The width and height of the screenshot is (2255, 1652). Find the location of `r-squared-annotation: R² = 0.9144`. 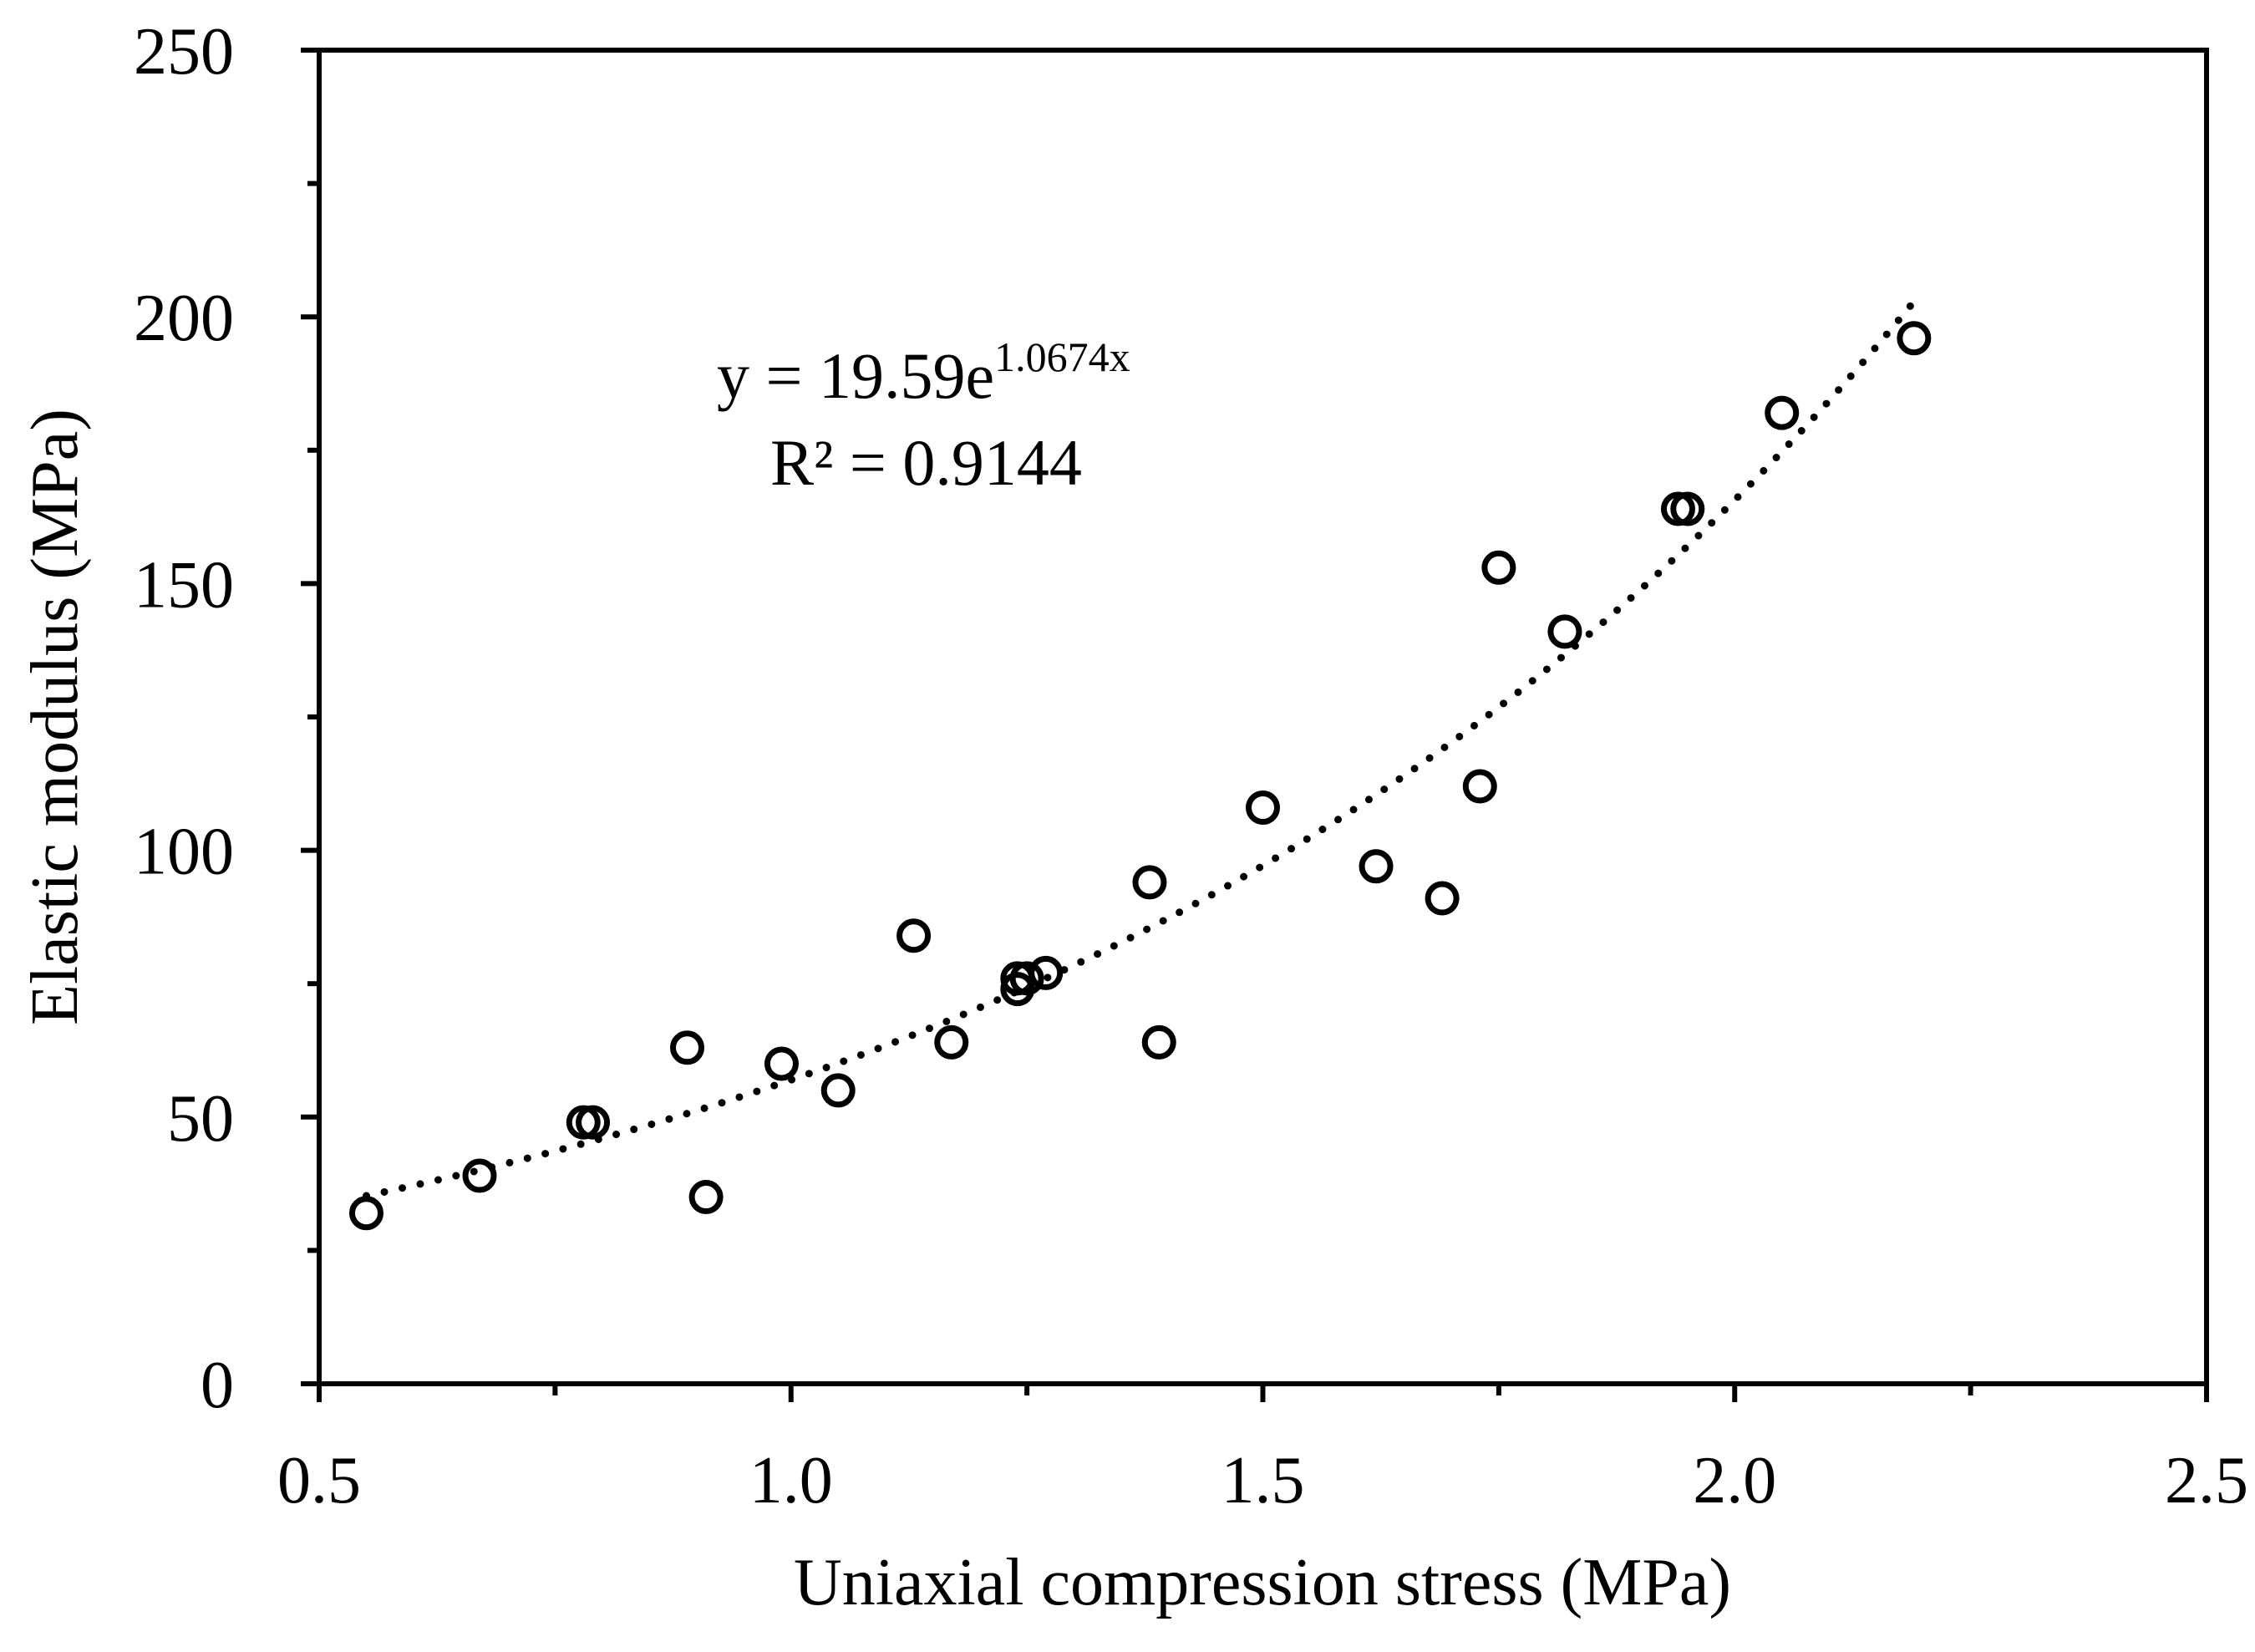

r-squared-annotation: R² = 0.9144 is located at coordinates (926, 463).